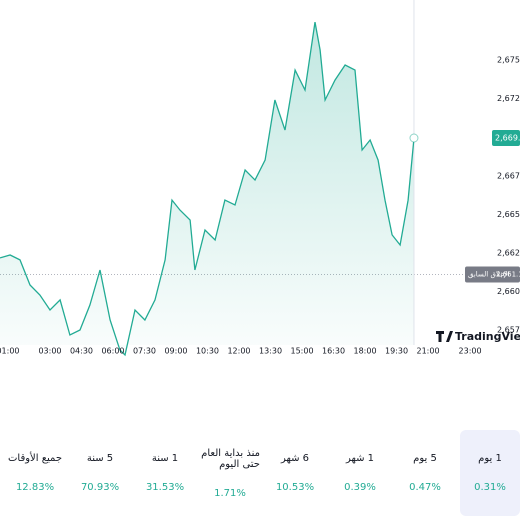 The image size is (520, 520). Describe the element at coordinates (508, 330) in the screenshot. I see `y-tick-label: 2,657.500` at that location.